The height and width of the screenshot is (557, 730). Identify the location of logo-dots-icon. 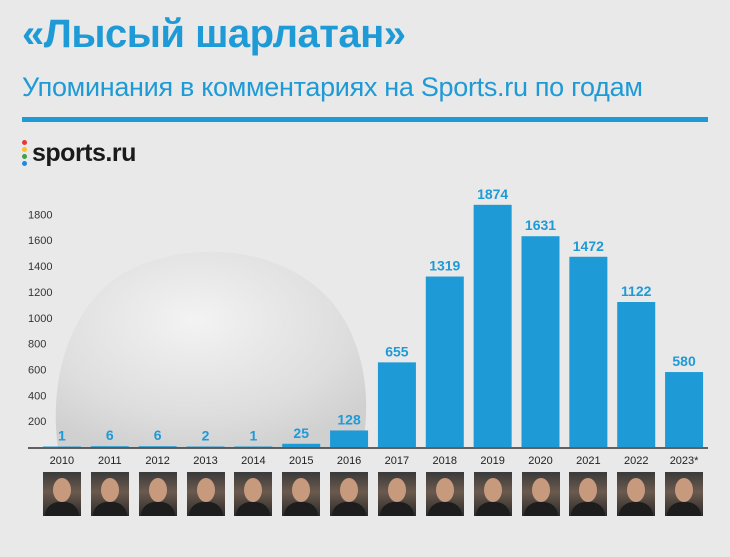
(24, 153).